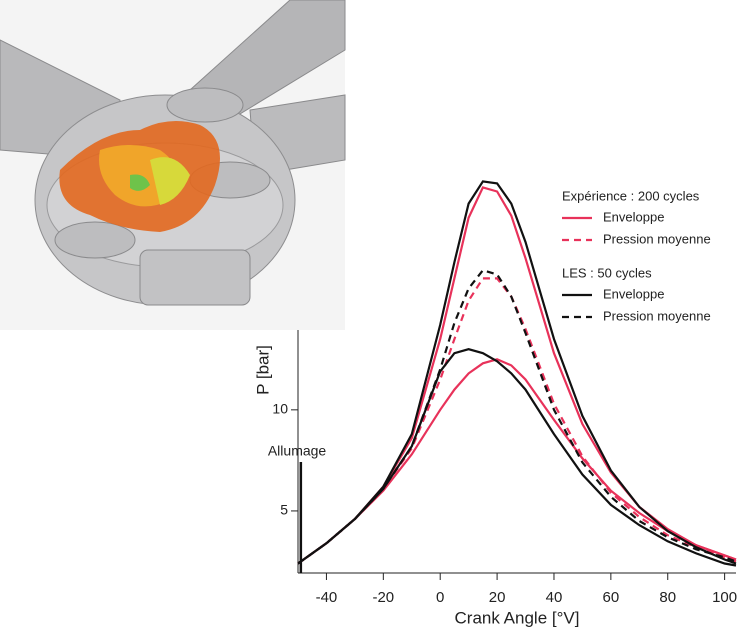  I want to click on legend-title: LES : 50 cycles, so click(607, 272).